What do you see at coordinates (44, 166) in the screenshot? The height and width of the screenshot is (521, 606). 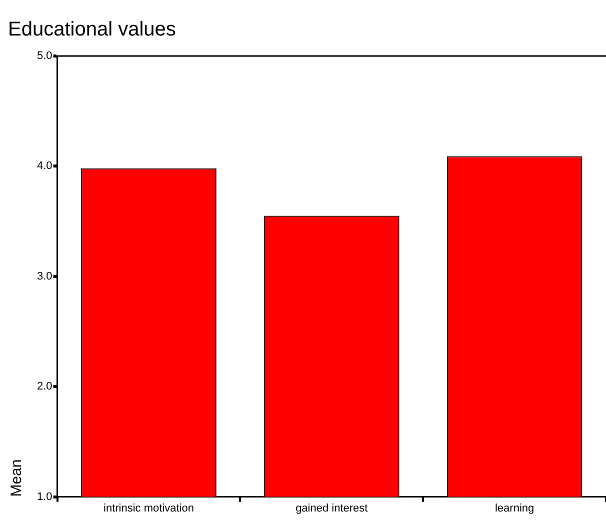 I see `y-tick-label: 4.0` at bounding box center [44, 166].